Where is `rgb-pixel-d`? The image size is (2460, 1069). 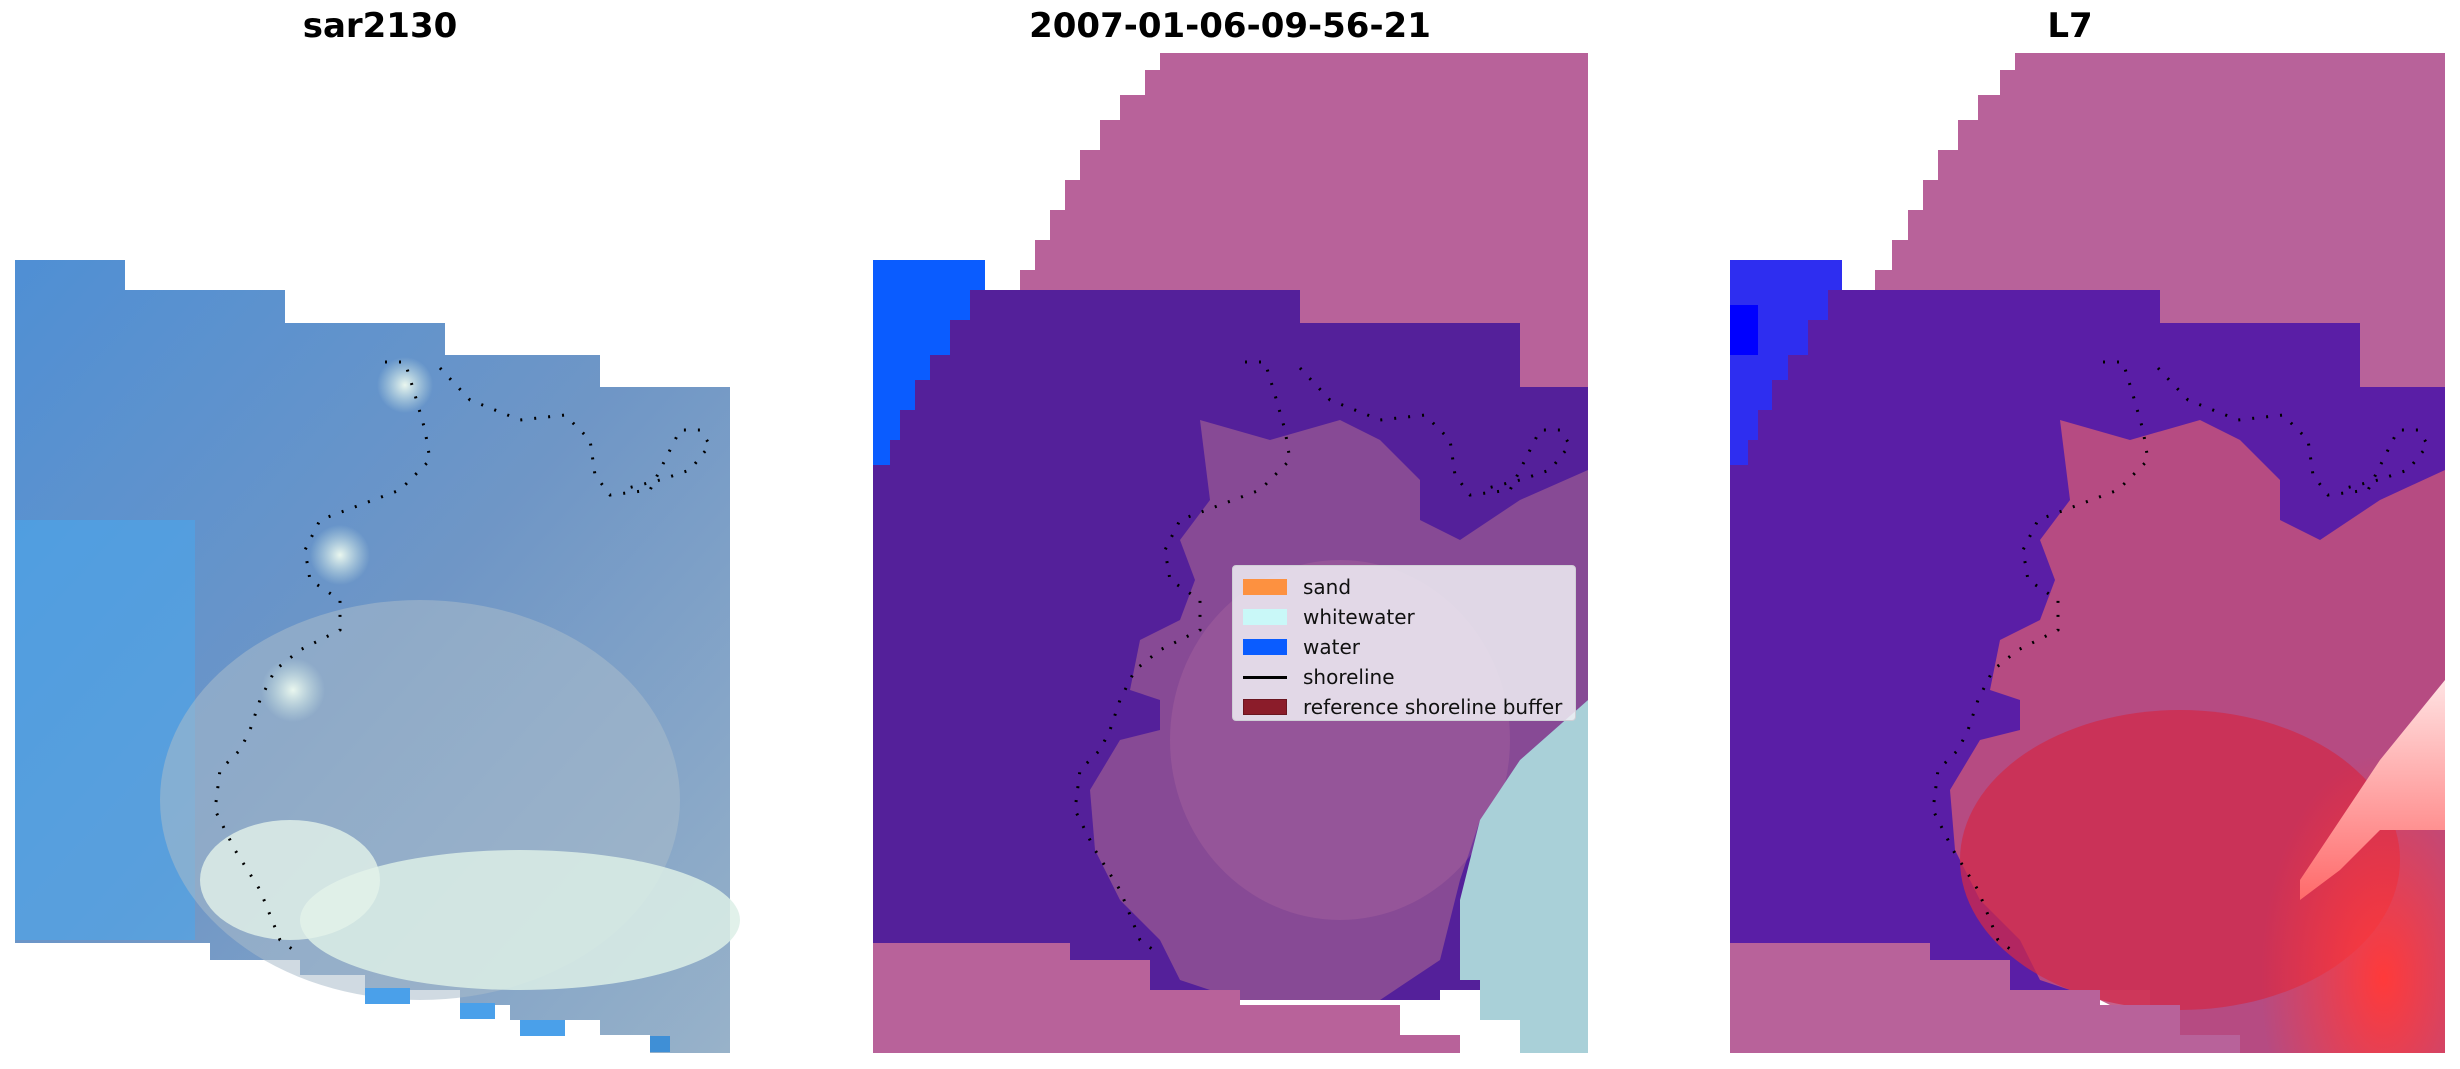 rgb-pixel-d is located at coordinates (660, 1044).